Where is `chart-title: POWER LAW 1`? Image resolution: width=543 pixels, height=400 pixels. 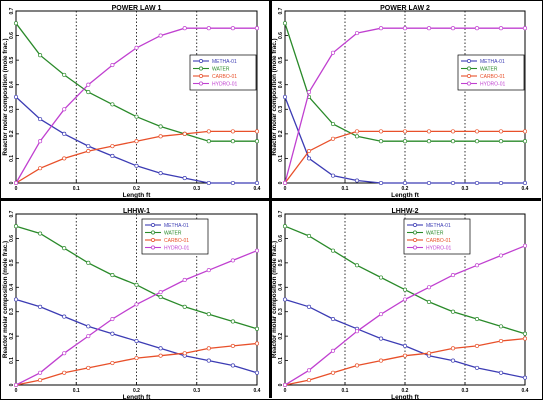 chart-title: POWER LAW 1 is located at coordinates (137, 8).